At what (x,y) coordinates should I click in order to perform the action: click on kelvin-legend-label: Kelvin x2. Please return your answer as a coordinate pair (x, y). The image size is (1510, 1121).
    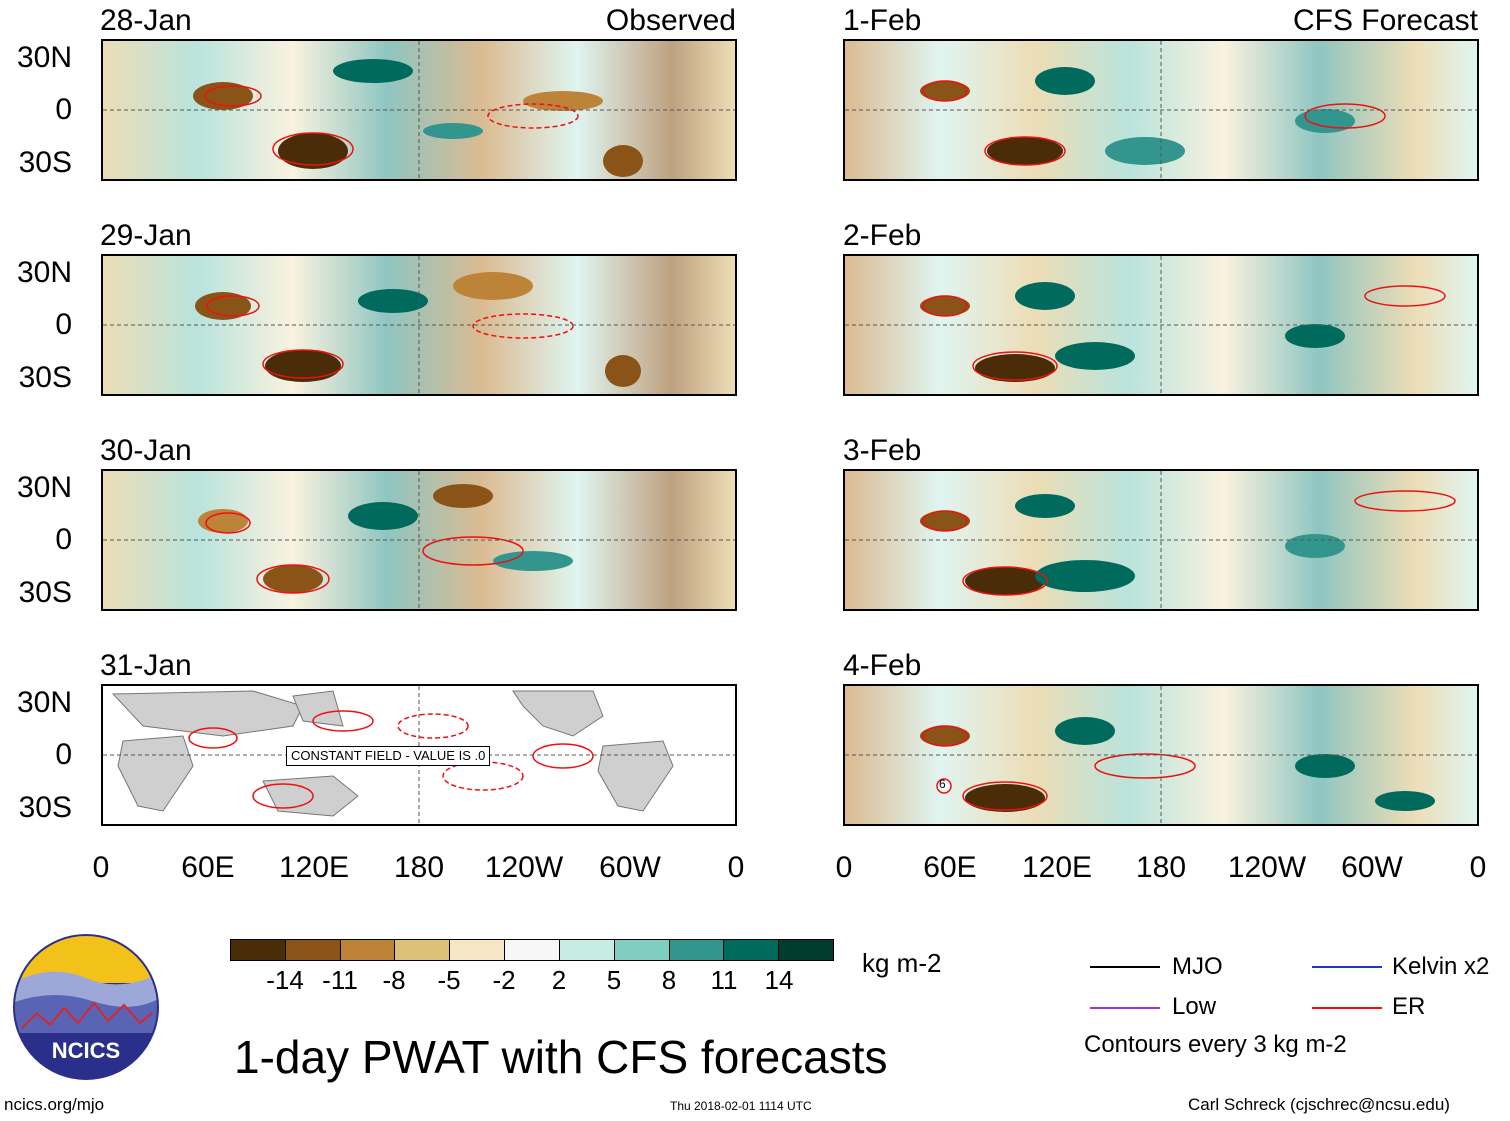
    Looking at the image, I should click on (1441, 966).